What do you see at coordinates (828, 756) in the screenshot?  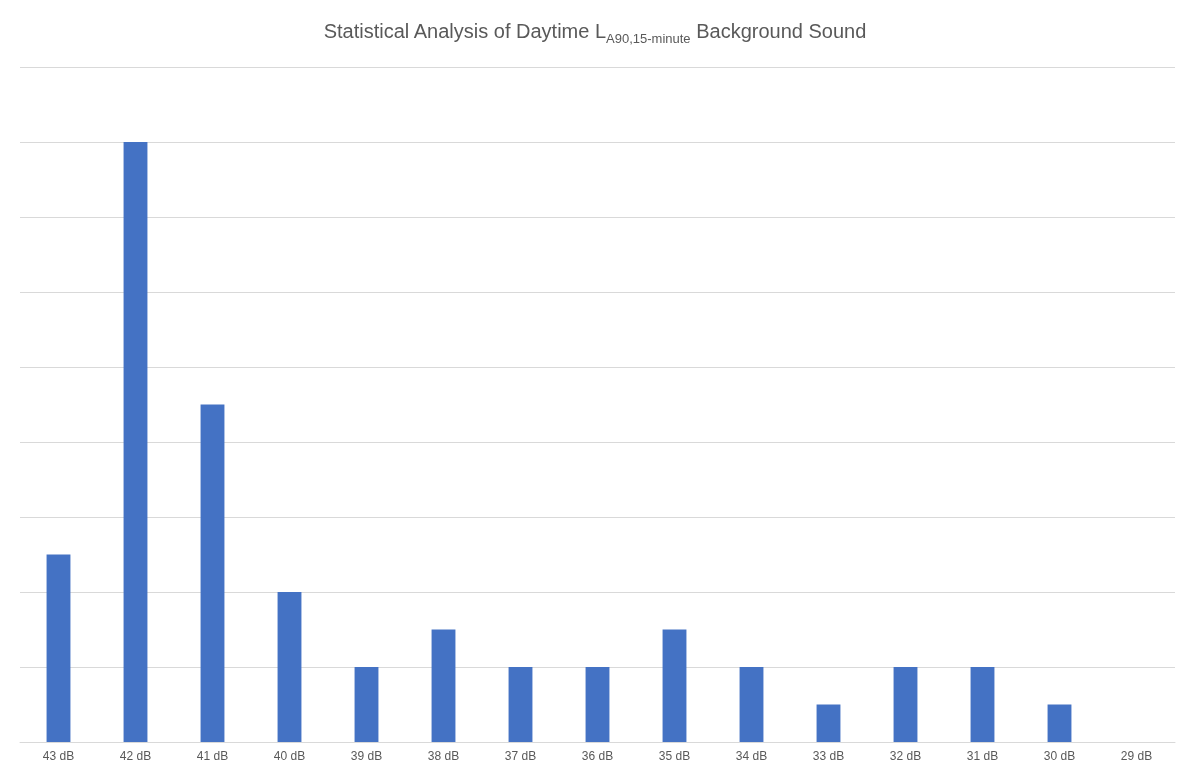 I see `x-tick-label: 33 dB` at bounding box center [828, 756].